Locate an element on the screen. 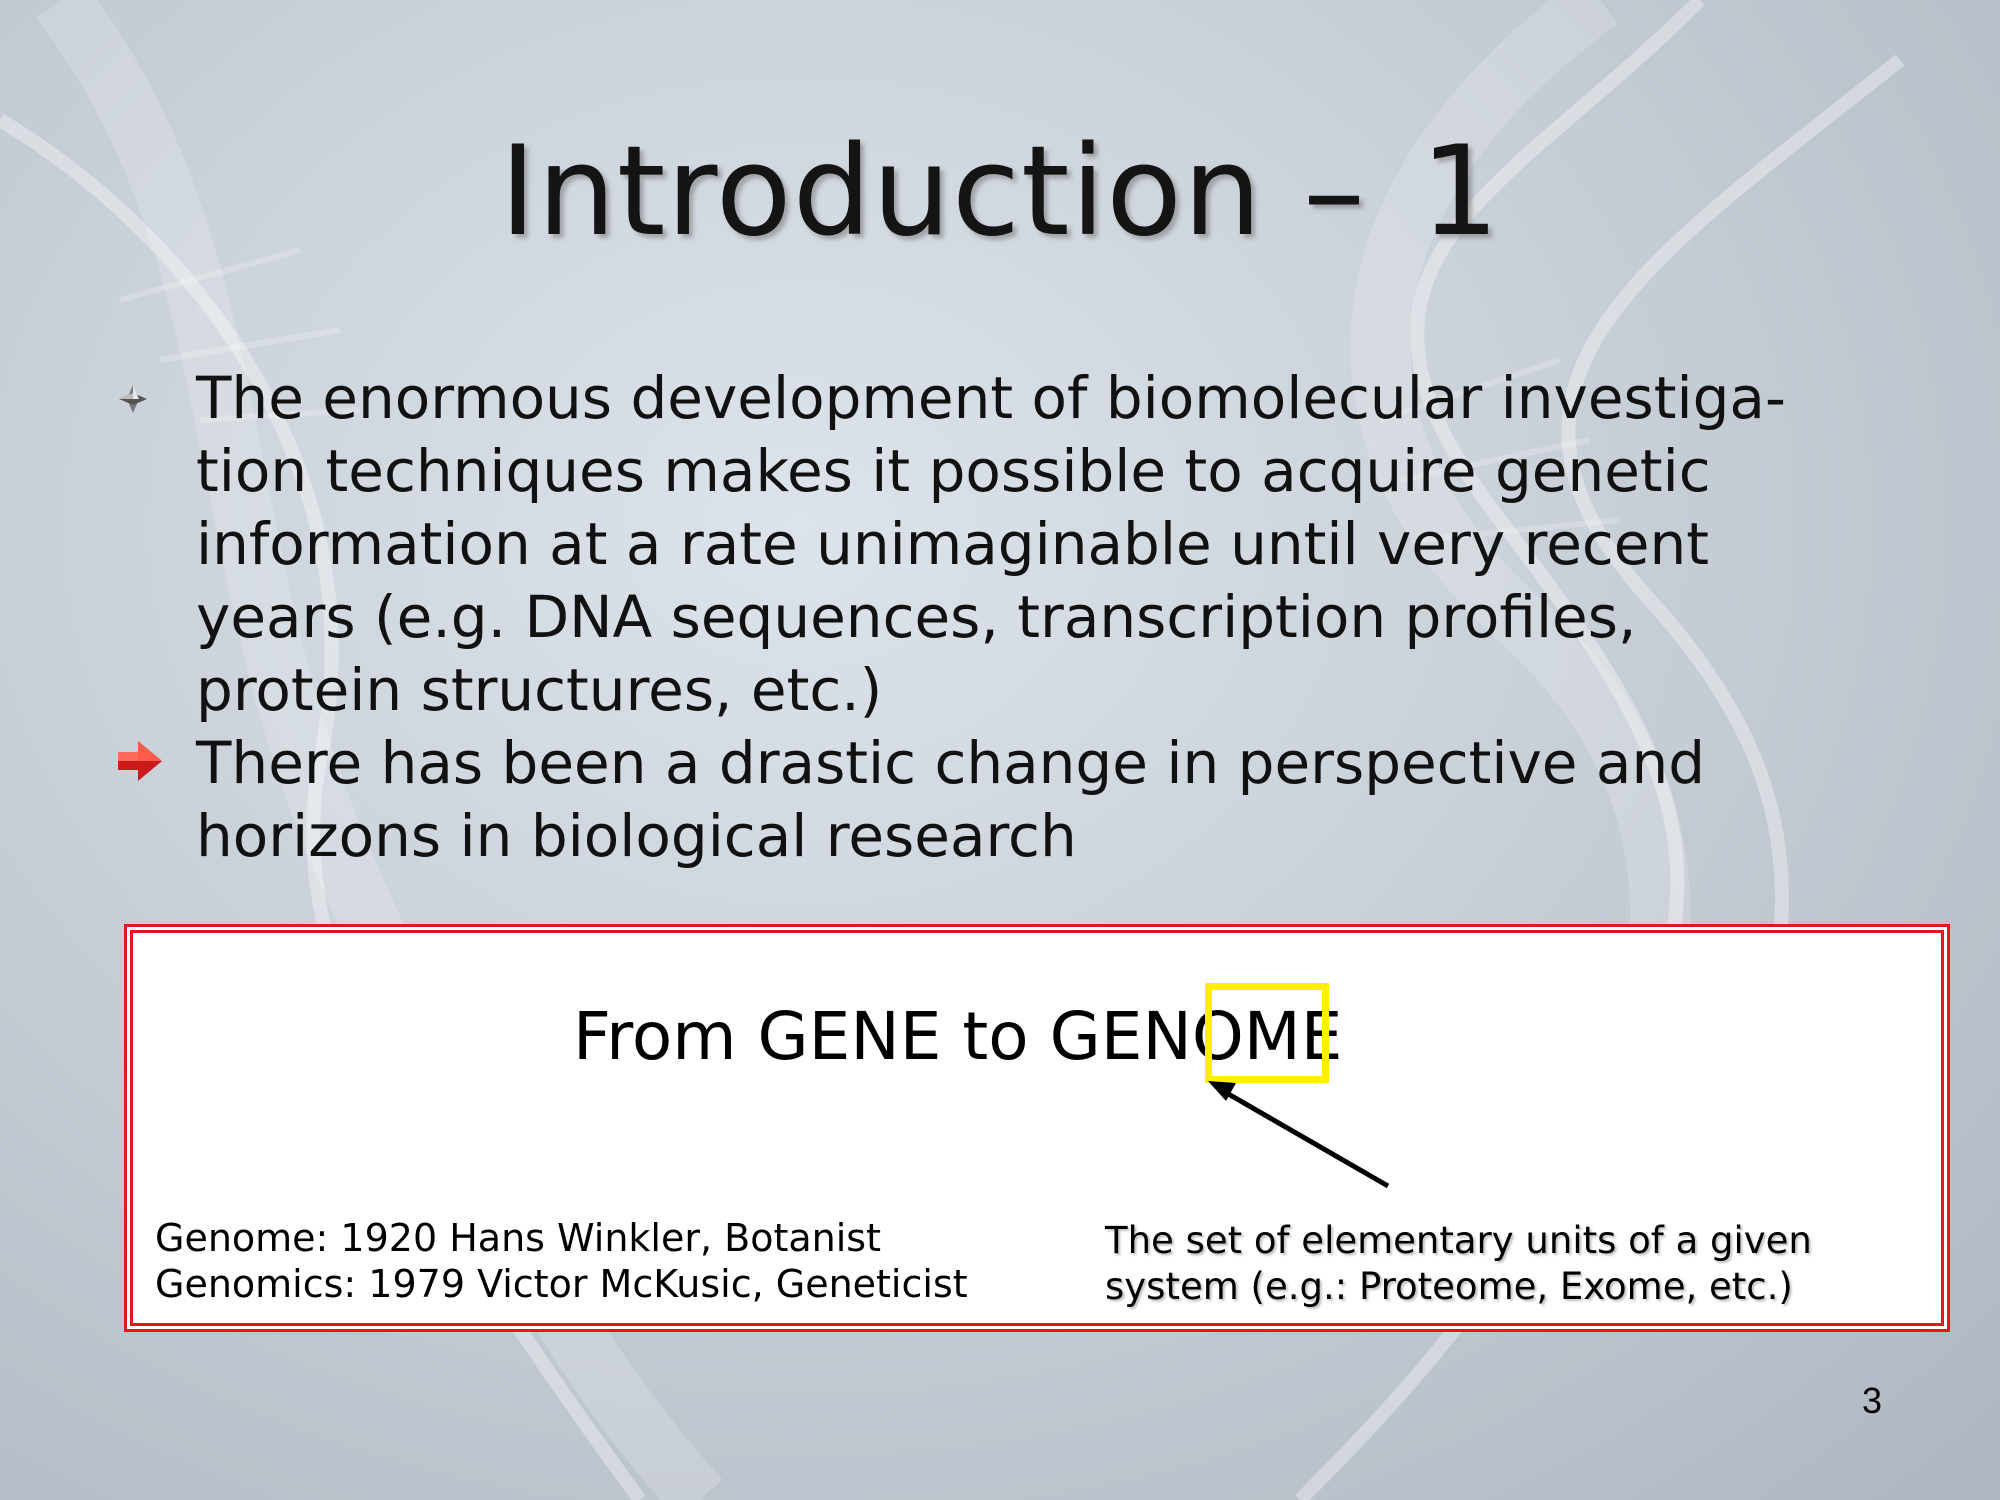 The image size is (2000, 1500). page-number: 3 is located at coordinates (1871, 1400).